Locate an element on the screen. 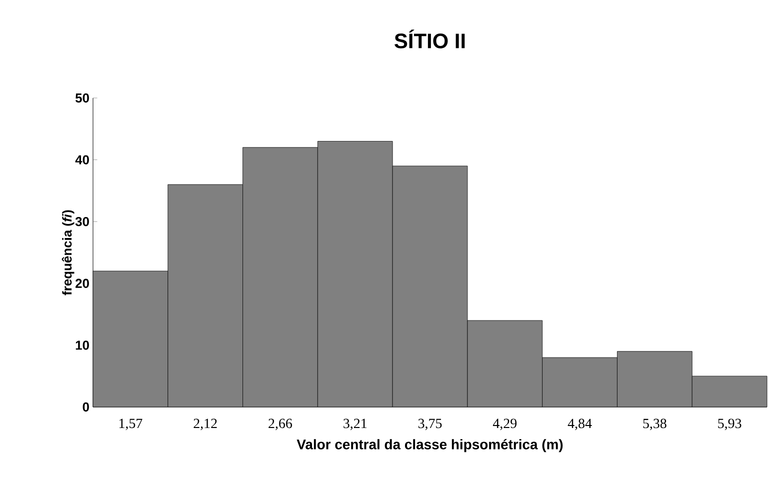 The image size is (769, 491). x-tick-label: 2,12 is located at coordinates (205, 424).